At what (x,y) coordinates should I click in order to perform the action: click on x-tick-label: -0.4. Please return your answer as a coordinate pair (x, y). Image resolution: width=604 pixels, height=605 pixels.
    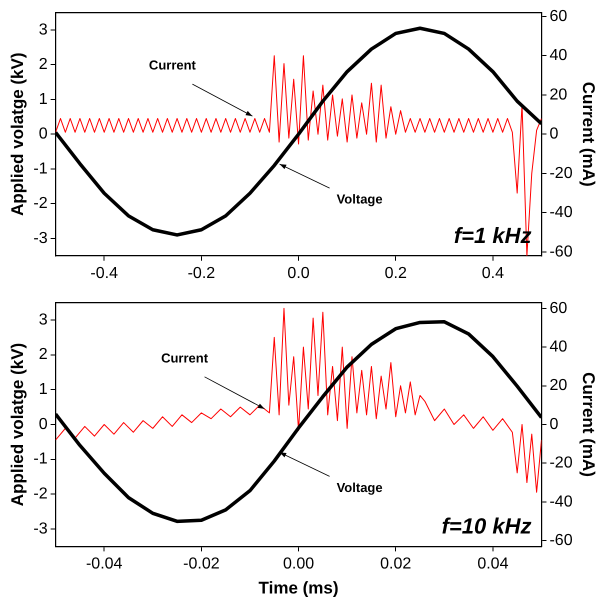
    Looking at the image, I should click on (104, 273).